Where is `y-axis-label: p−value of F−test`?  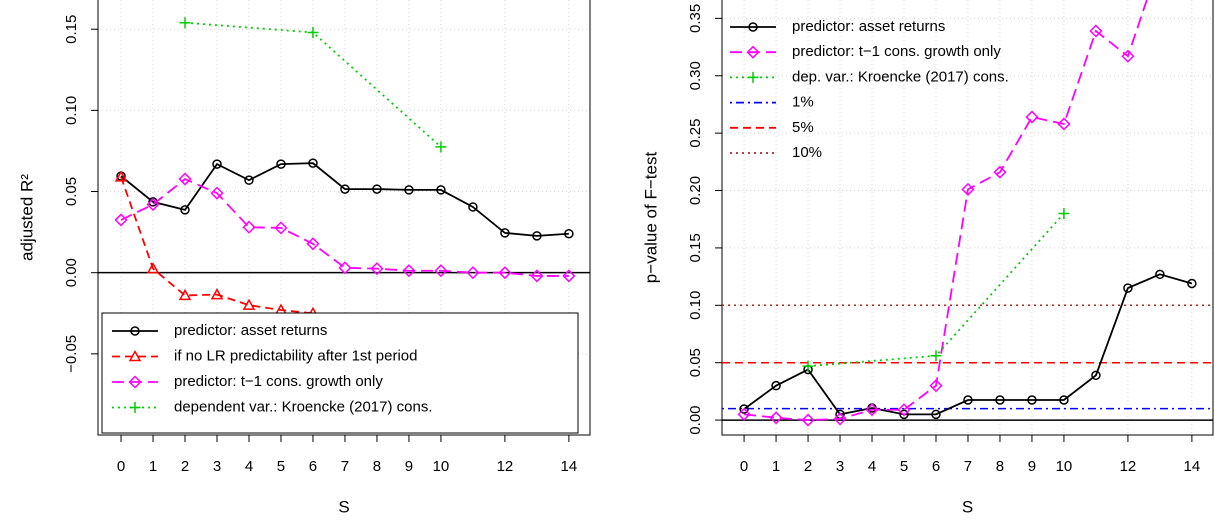 y-axis-label: p−value of F−test is located at coordinates (650, 218).